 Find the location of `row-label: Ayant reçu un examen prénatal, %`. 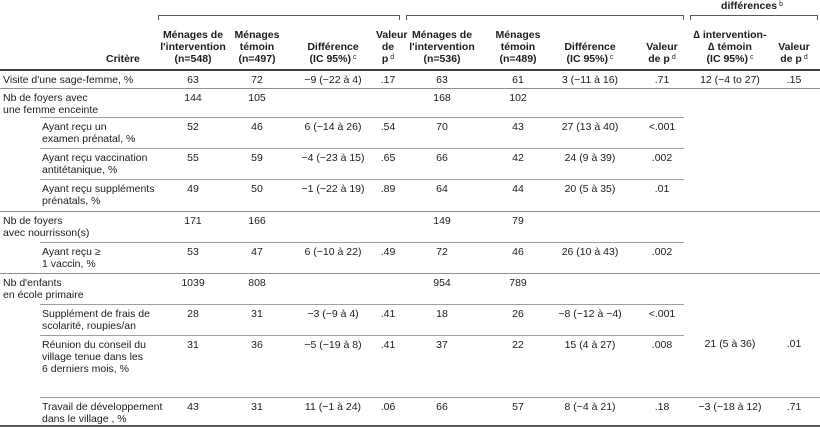

row-label: Ayant reçu un examen prénatal, % is located at coordinates (99, 132).